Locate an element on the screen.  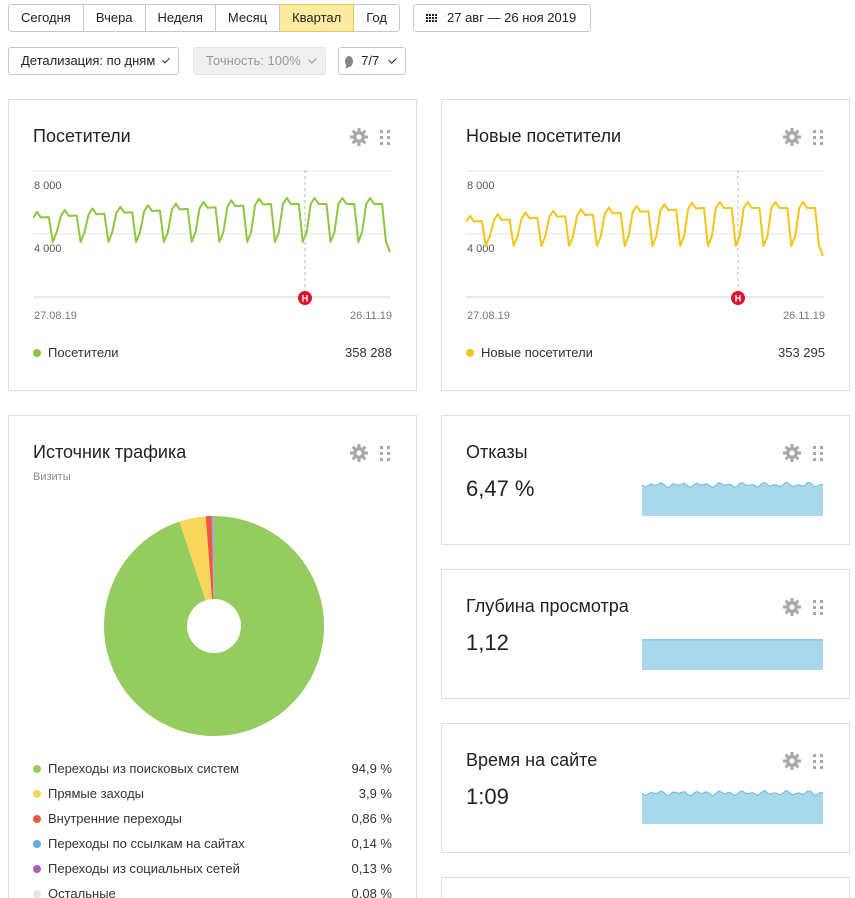
pie-hole is located at coordinates (214, 626).